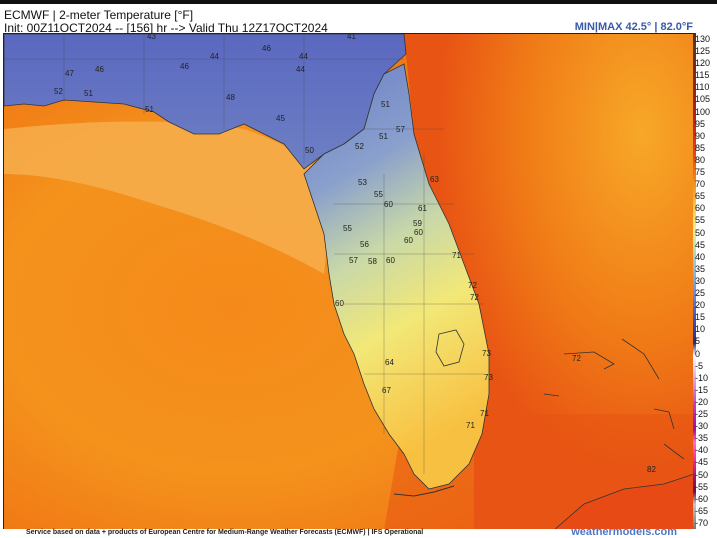 The width and height of the screenshot is (717, 538). Describe the element at coordinates (702, 87) in the screenshot. I see `colorbar-tick-label: 110` at that location.